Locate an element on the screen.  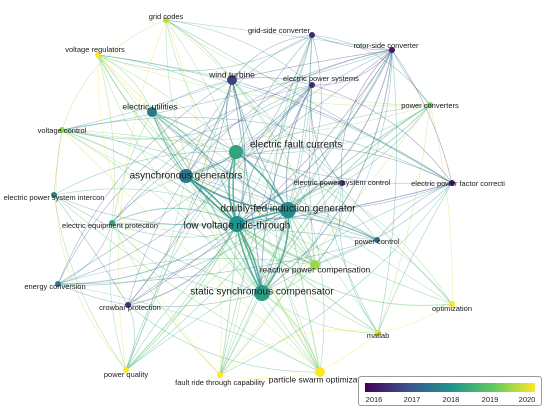
edge-voltage_regulators-wind_turbine is located at coordinates (165, 67).